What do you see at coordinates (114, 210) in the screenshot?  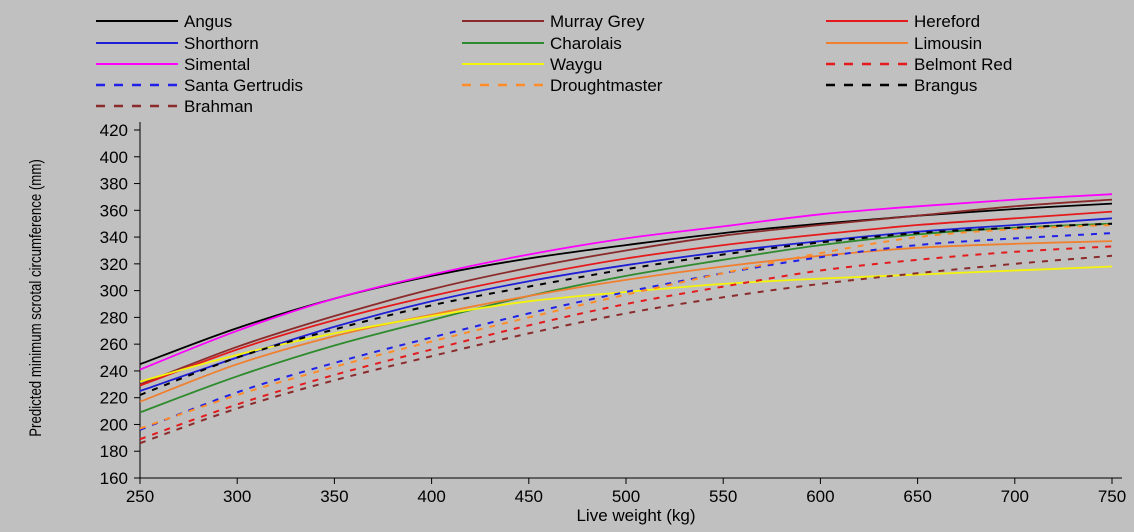 I see `y-tick-label: 360` at bounding box center [114, 210].